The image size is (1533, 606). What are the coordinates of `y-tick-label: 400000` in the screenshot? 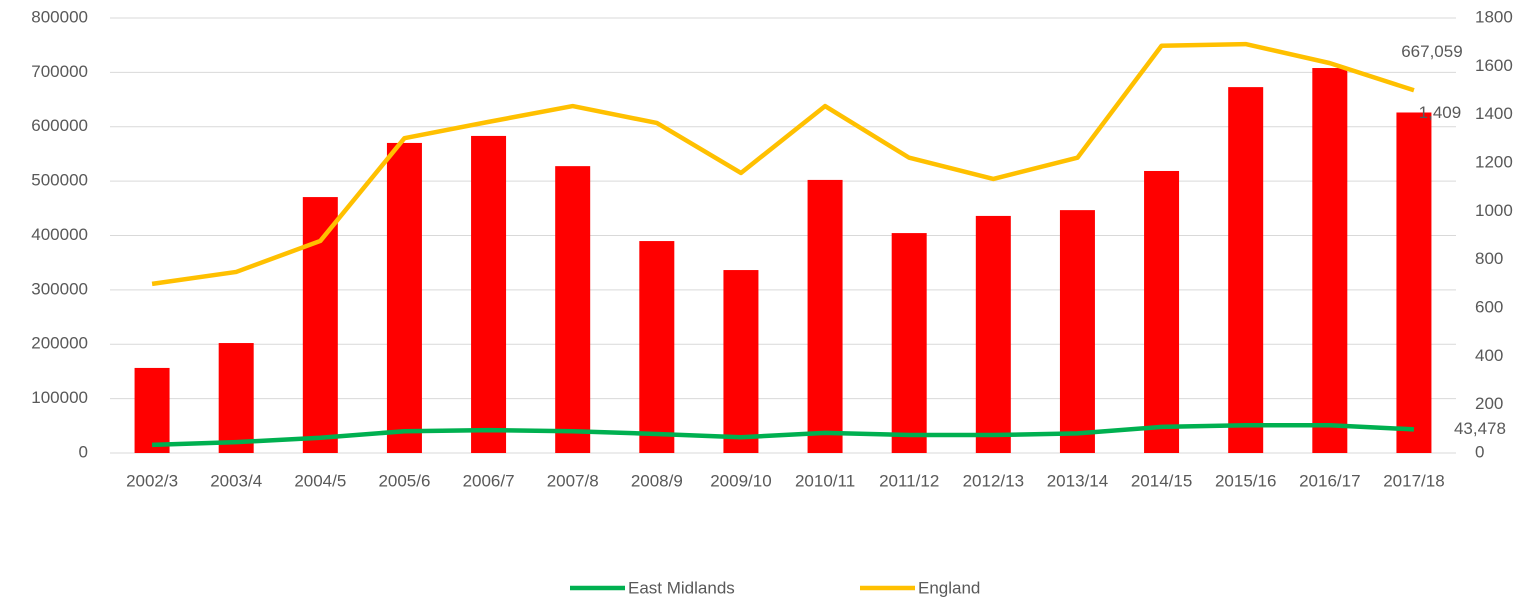 It's located at (59, 234).